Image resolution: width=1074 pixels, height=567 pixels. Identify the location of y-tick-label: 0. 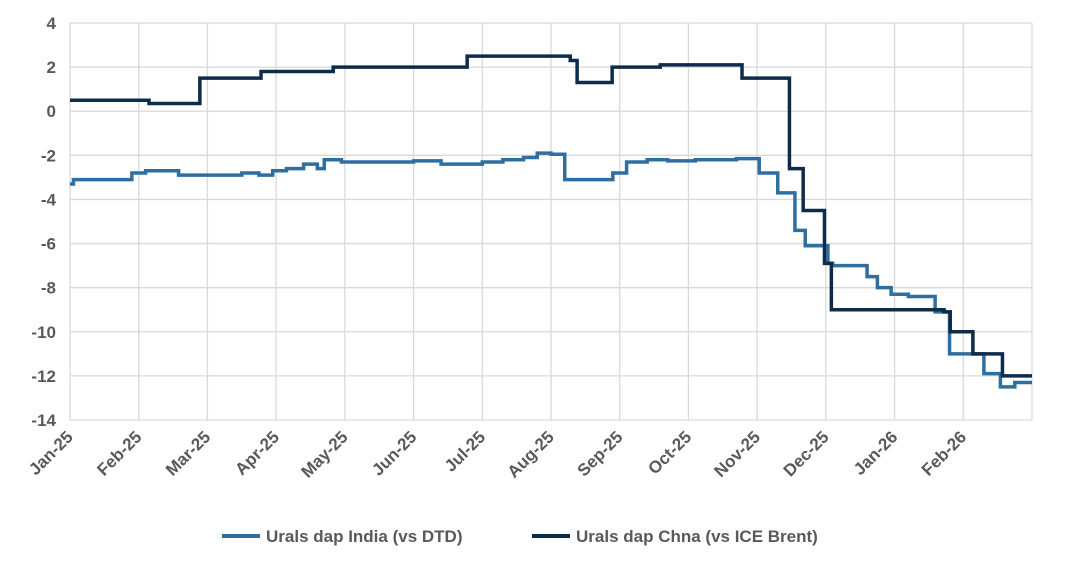
(51, 111).